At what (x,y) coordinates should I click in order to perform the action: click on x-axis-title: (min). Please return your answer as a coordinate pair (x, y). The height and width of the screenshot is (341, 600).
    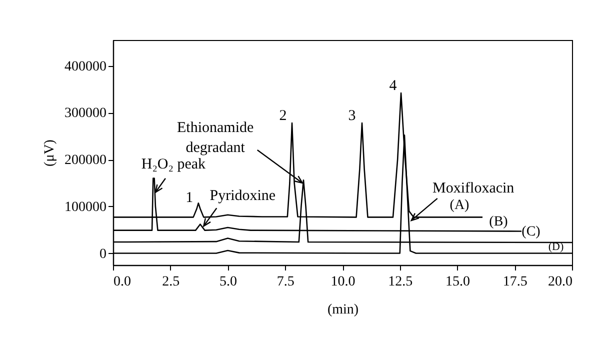
    Looking at the image, I should click on (343, 310).